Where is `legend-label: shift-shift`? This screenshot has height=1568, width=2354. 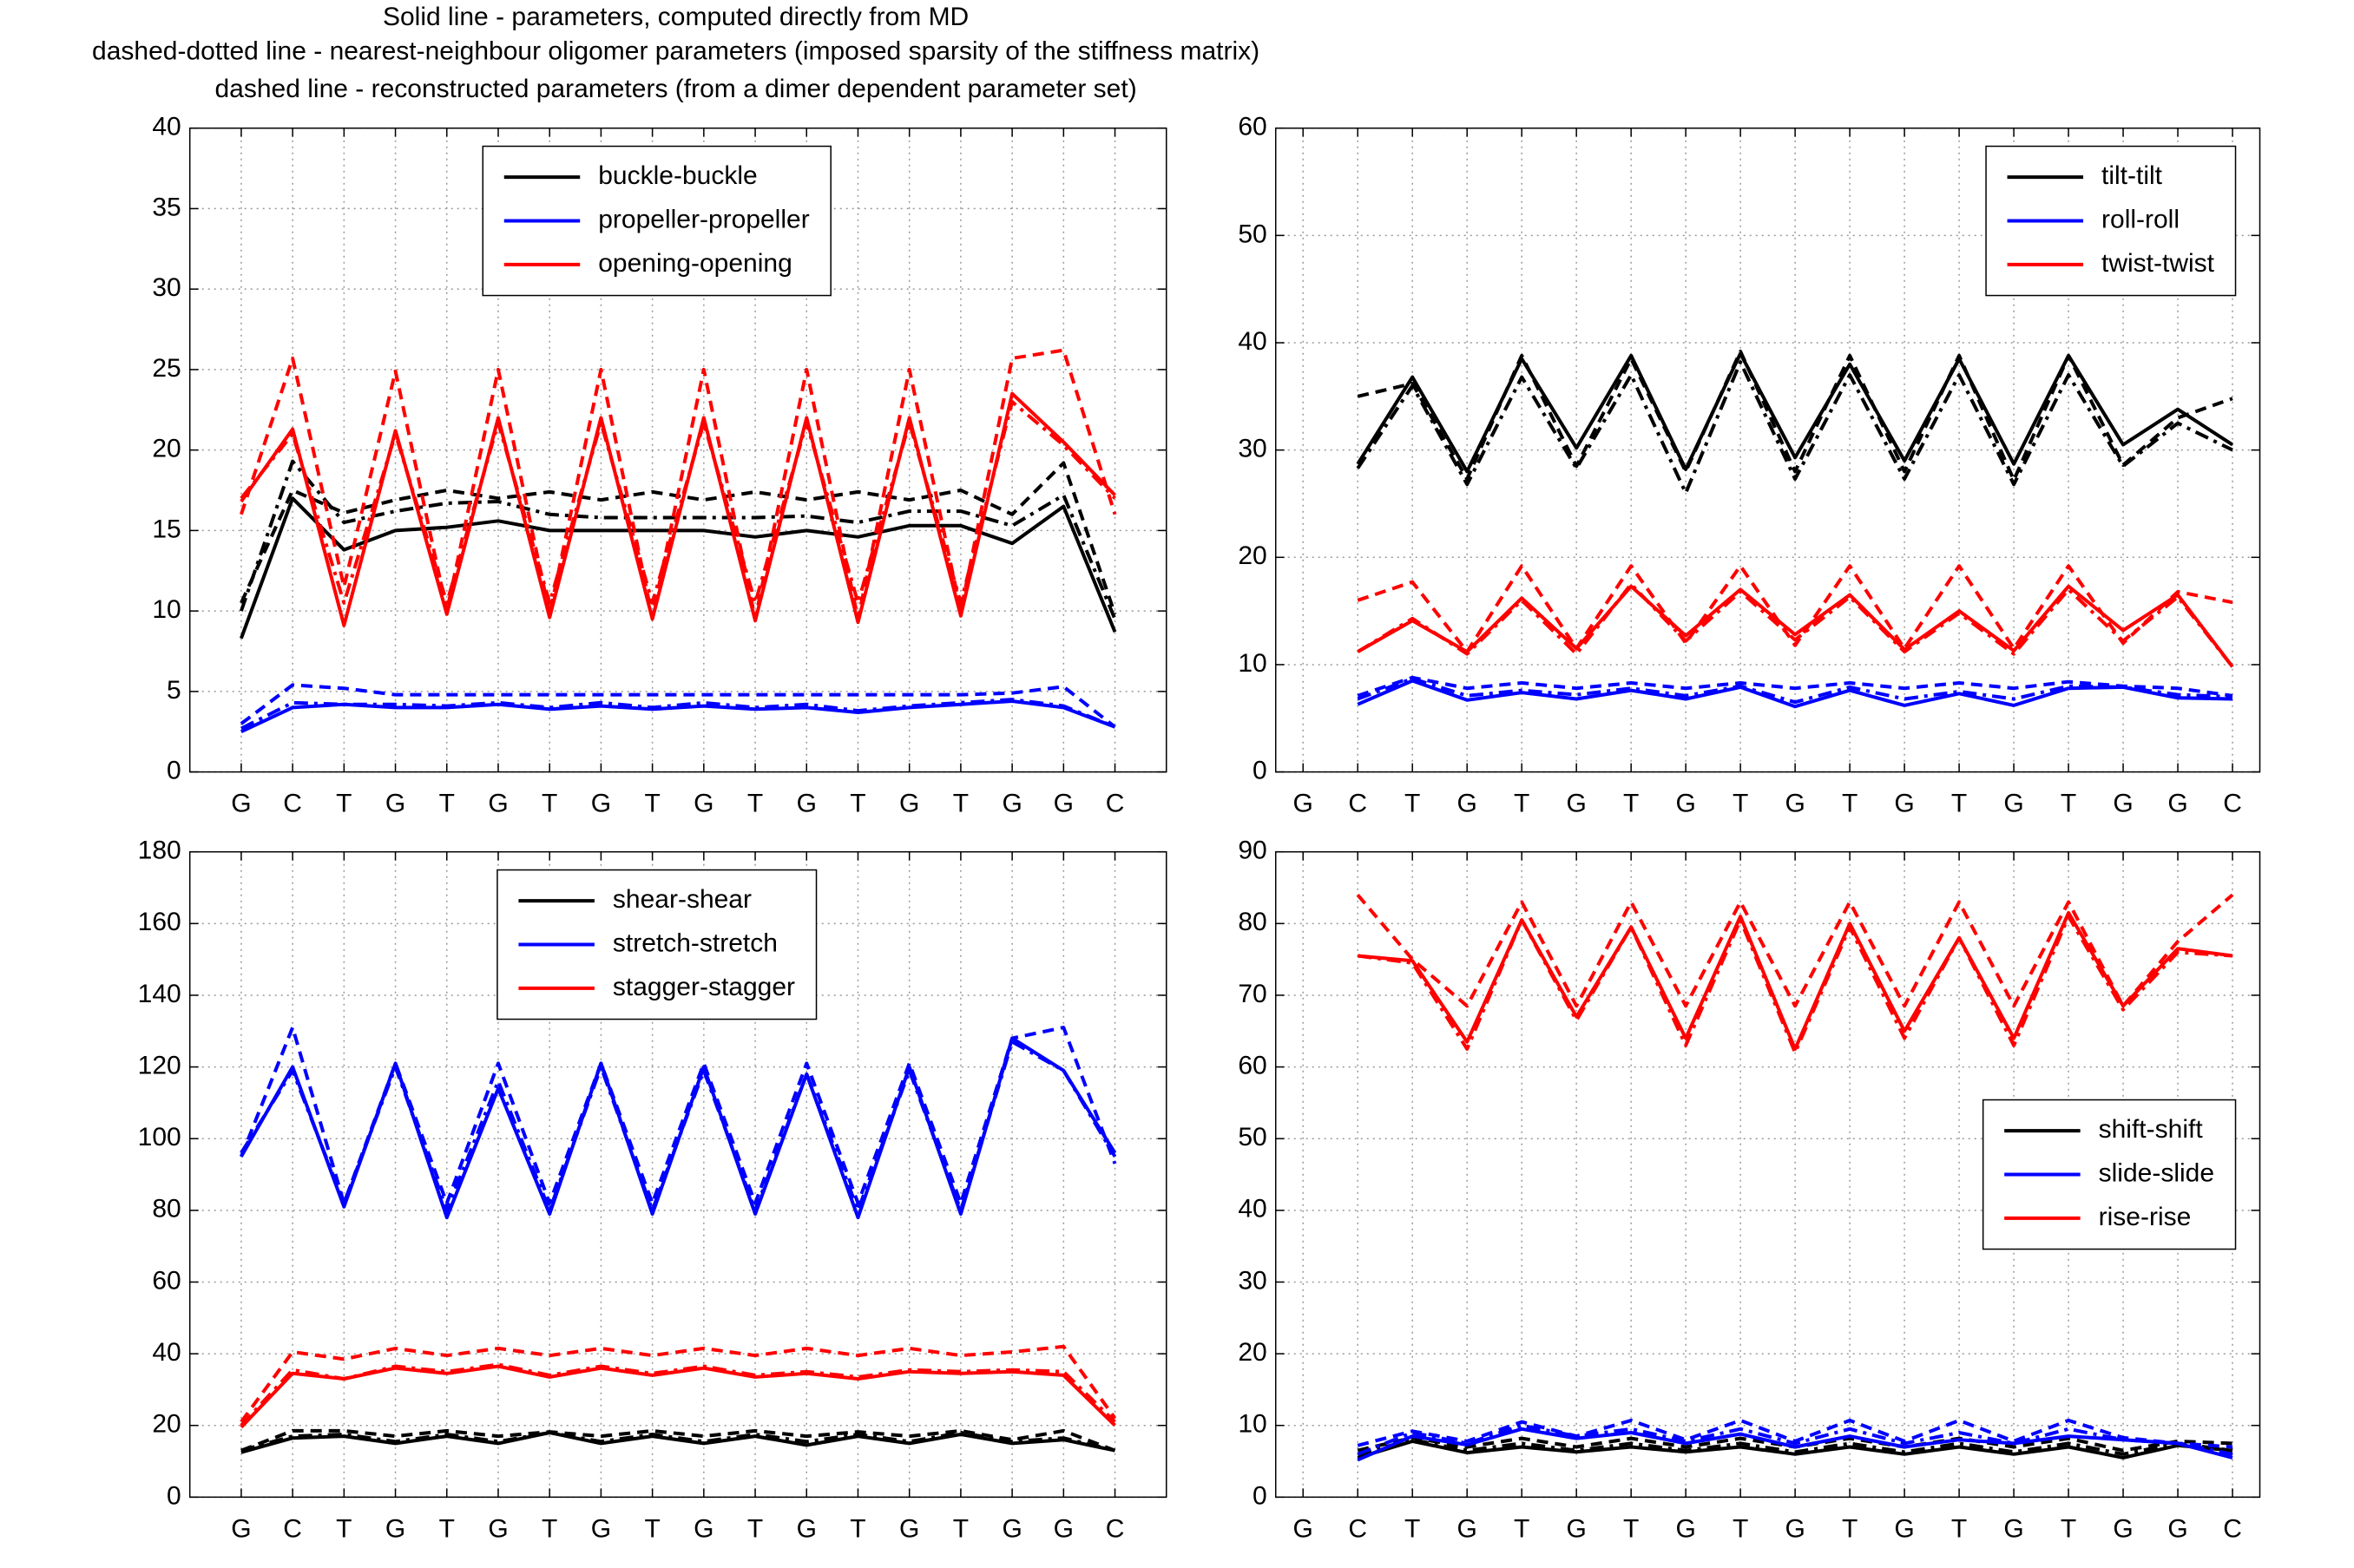 legend-label: shift-shift is located at coordinates (2151, 1129).